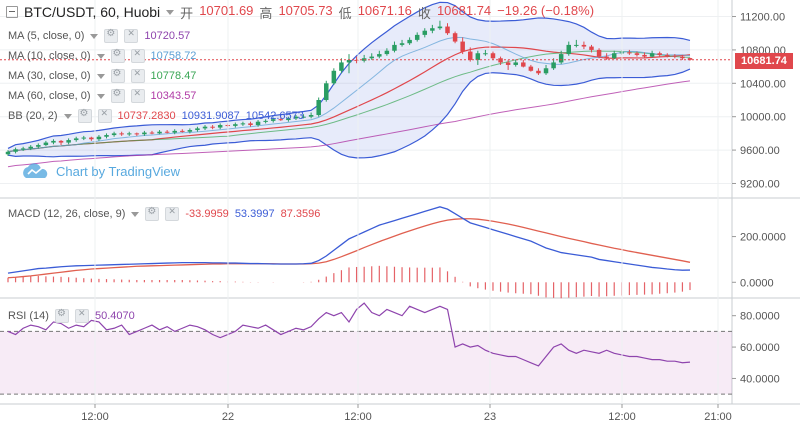 This screenshot has width=800, height=430. I want to click on rsi-axis-label: 60.0000, so click(760, 348).